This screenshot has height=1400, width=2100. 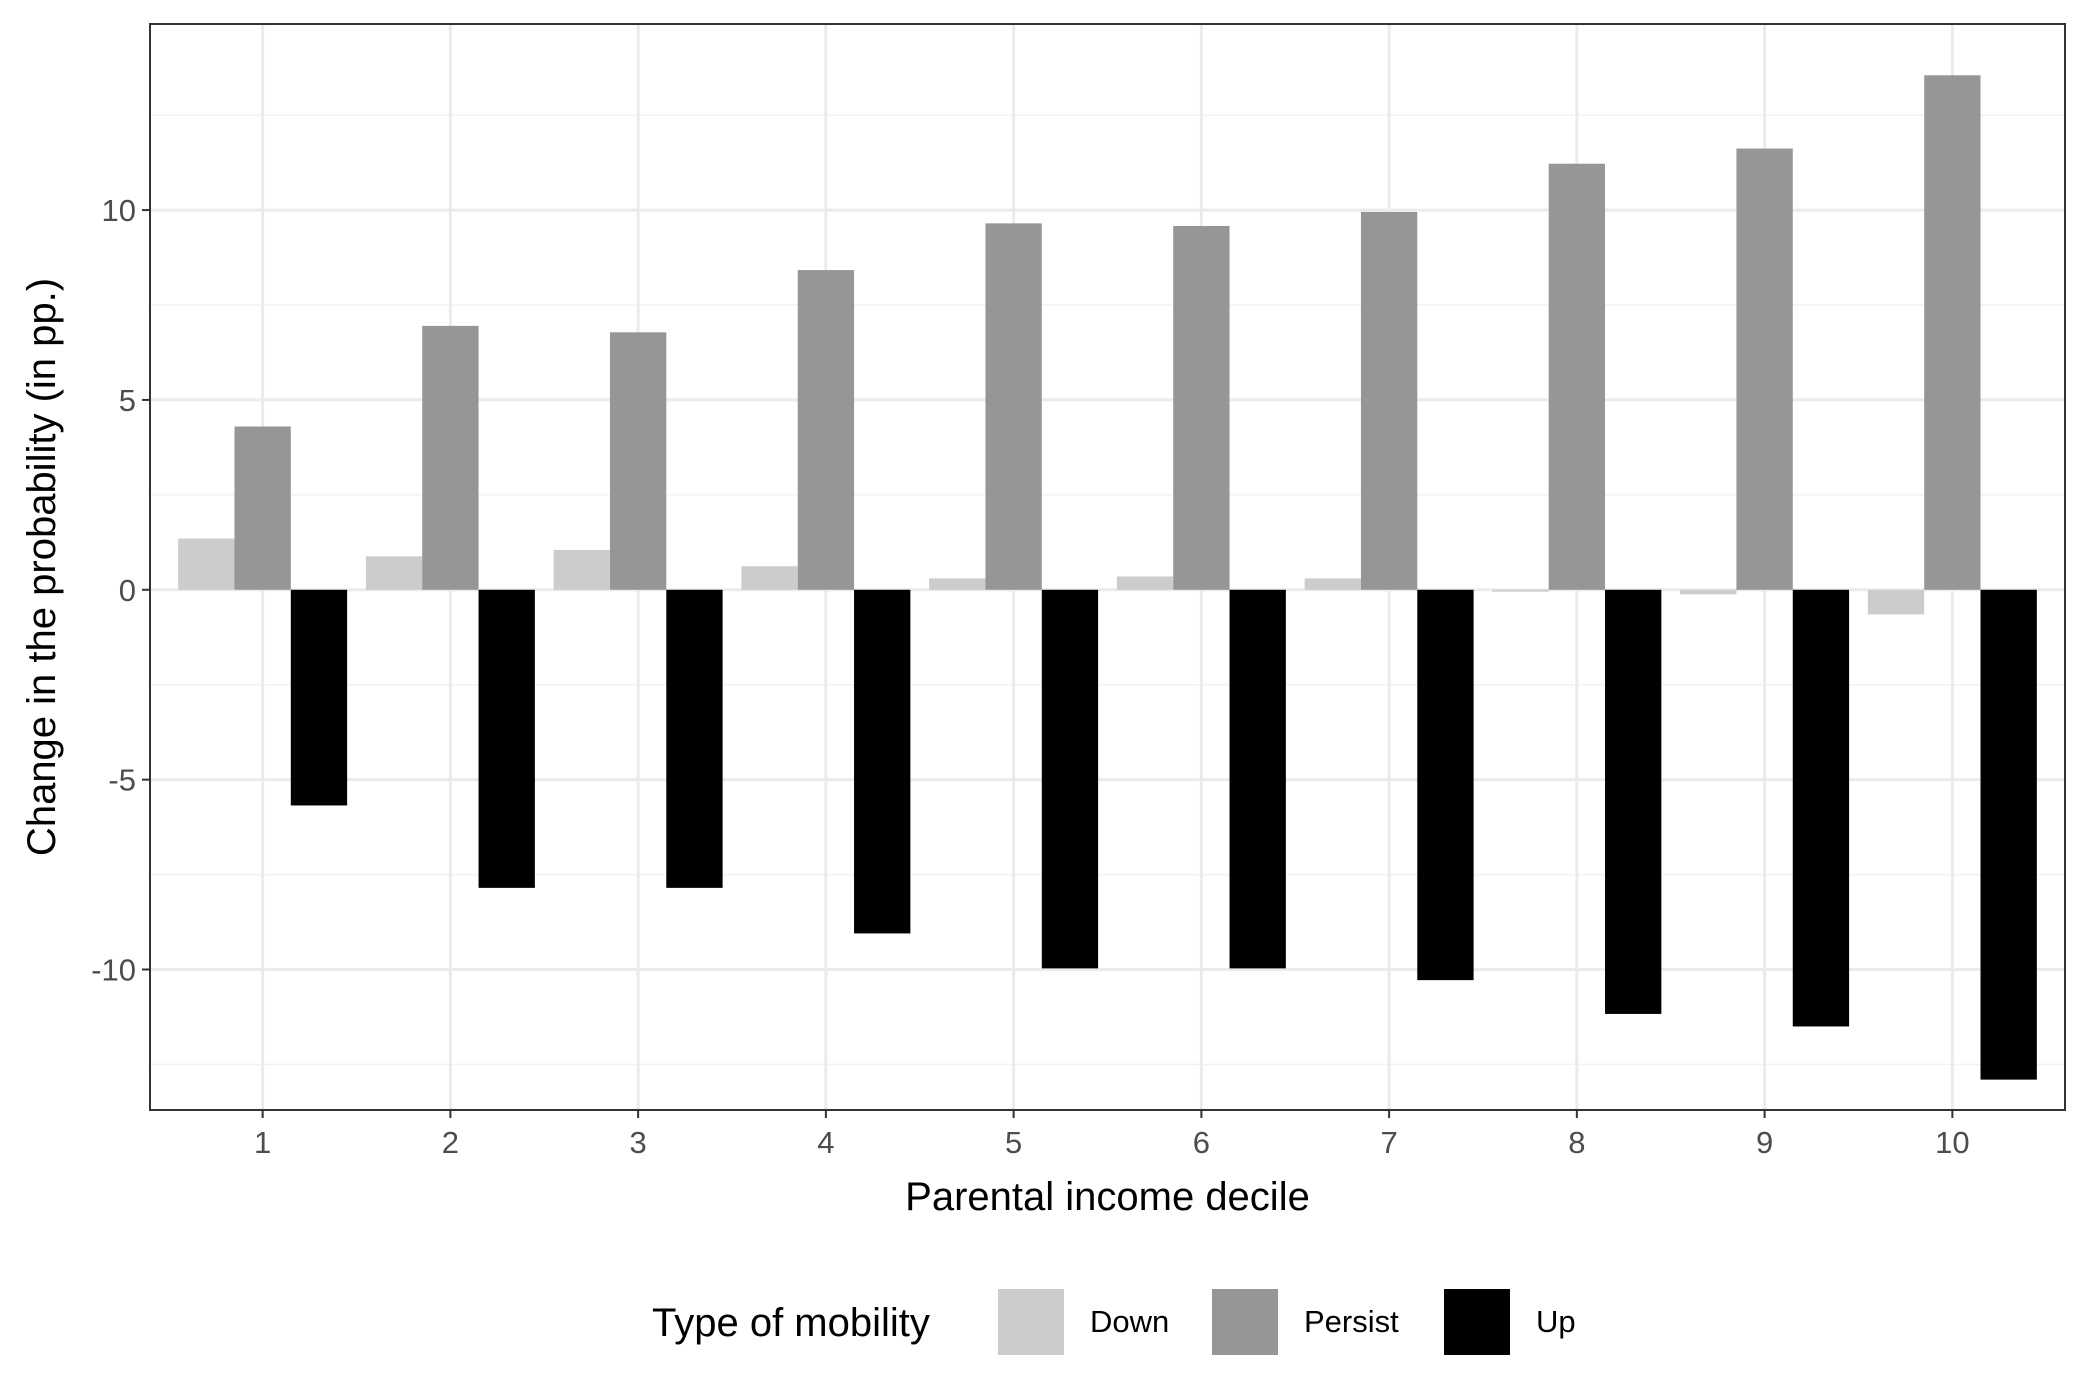 What do you see at coordinates (1388, 1142) in the screenshot?
I see `x-tick-label: 7` at bounding box center [1388, 1142].